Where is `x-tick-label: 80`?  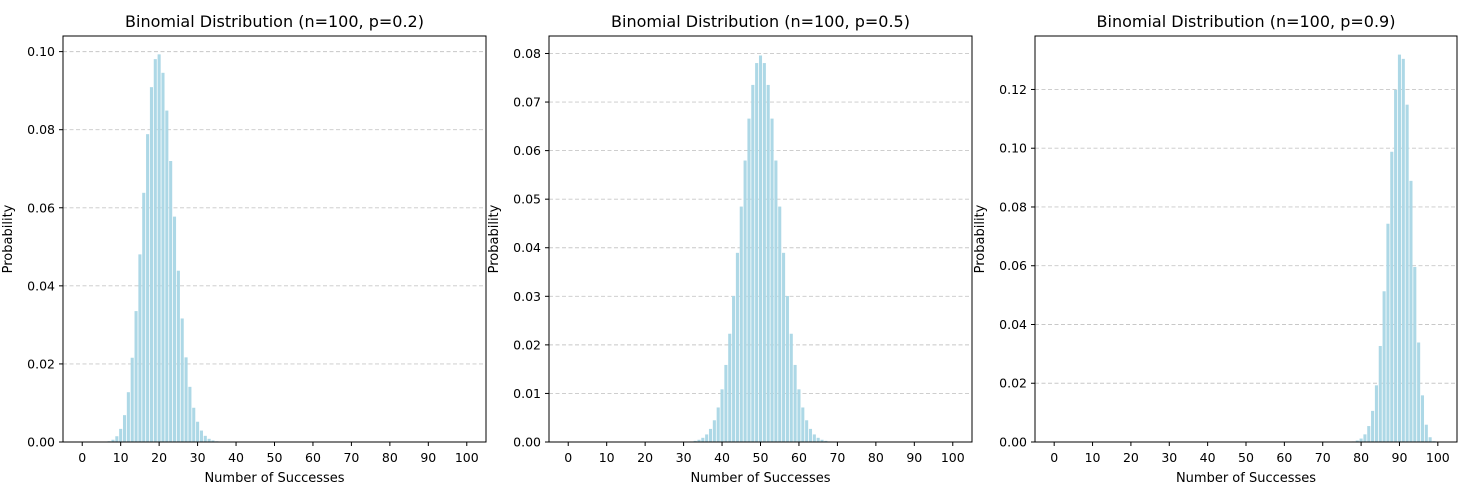 x-tick-label: 80 is located at coordinates (390, 457).